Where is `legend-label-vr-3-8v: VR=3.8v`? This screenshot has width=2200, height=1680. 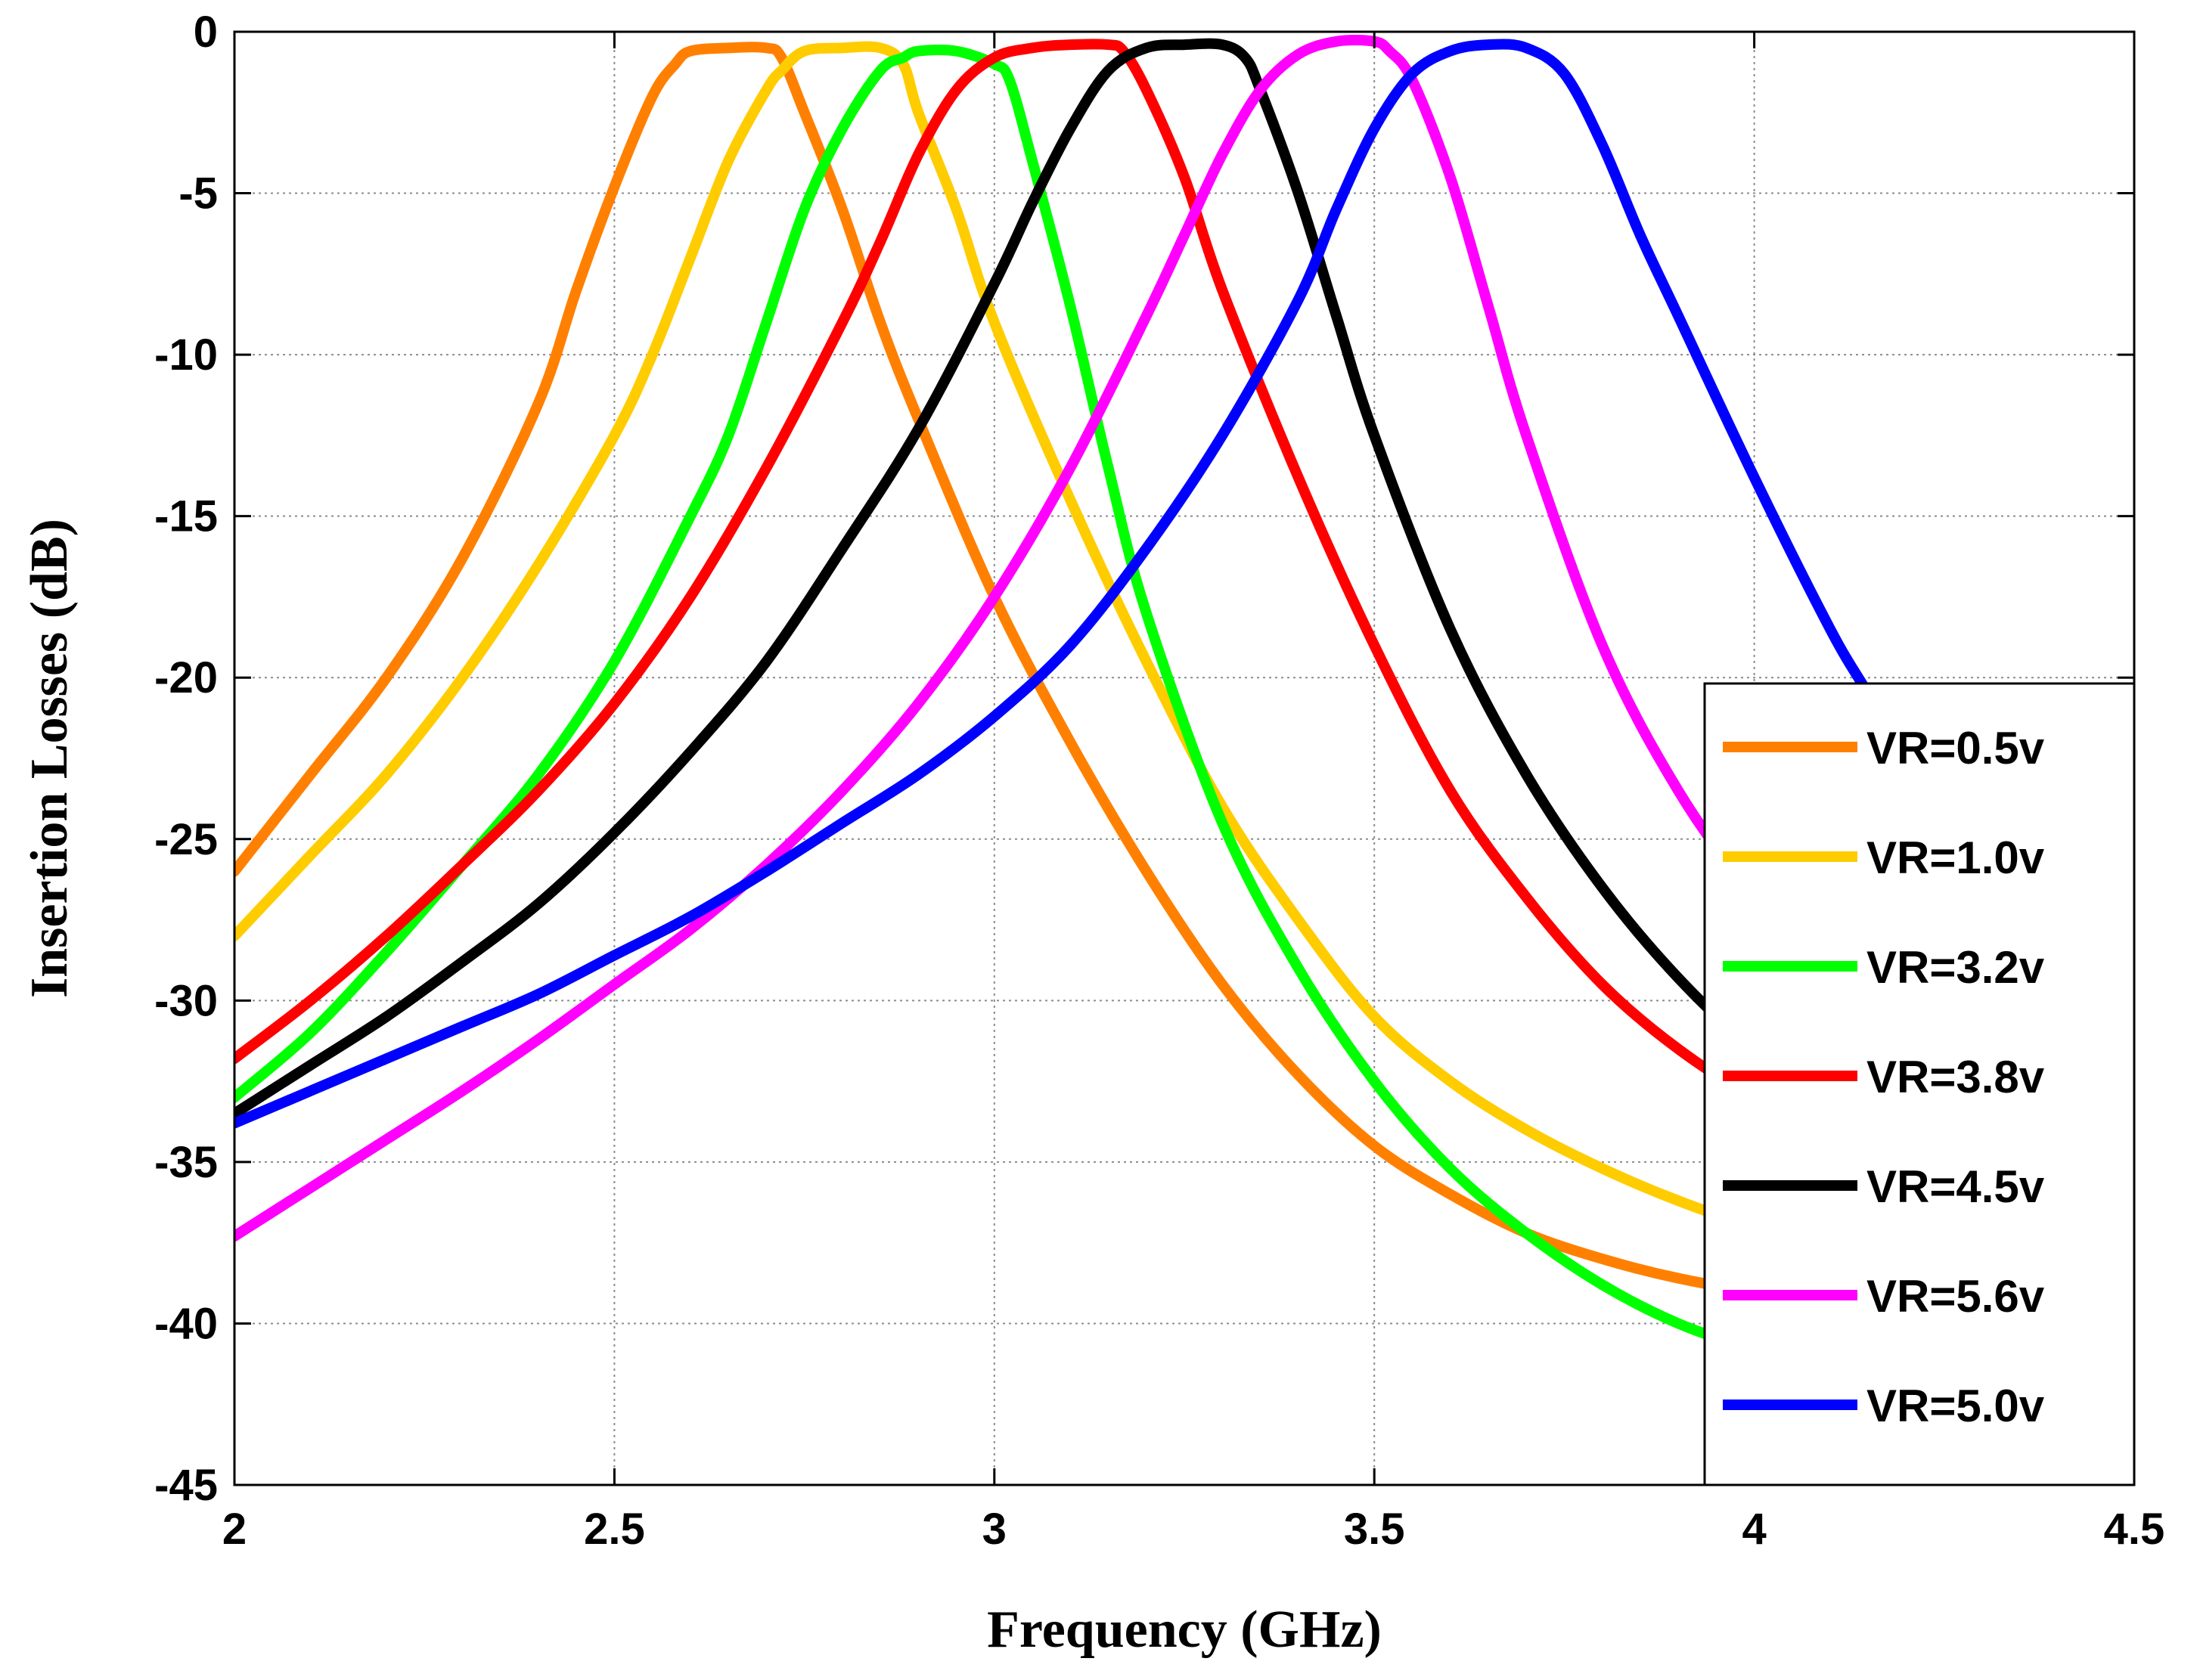
legend-label-vr-3-8v: VR=3.8v is located at coordinates (1955, 1077).